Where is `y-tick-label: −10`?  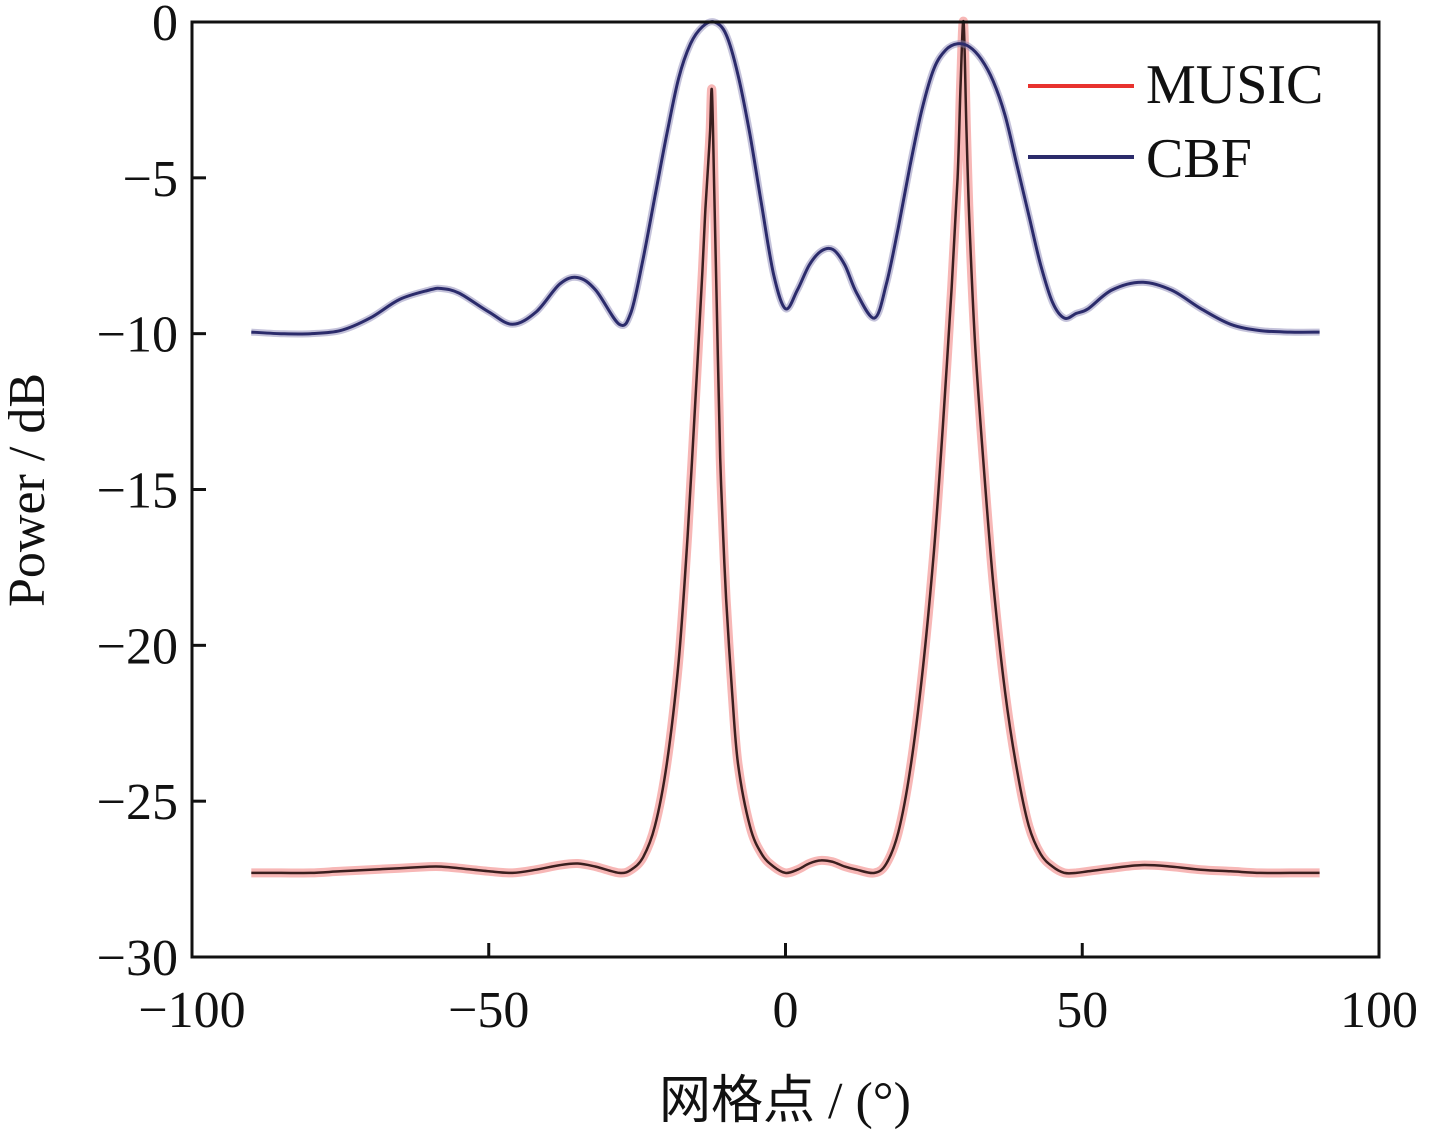
y-tick-label: −10 is located at coordinates (137, 335).